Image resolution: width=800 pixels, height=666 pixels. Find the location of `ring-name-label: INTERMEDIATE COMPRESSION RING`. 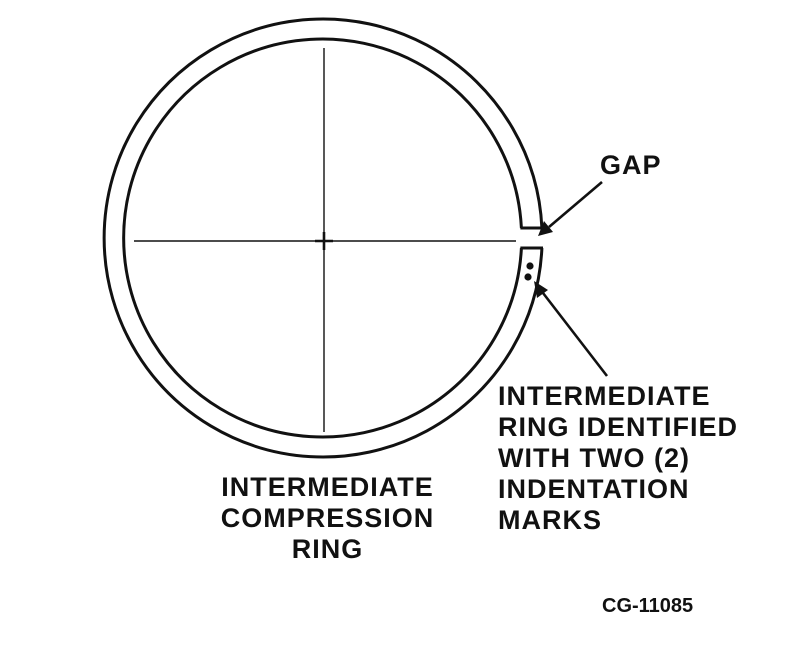

ring-name-label: INTERMEDIATE COMPRESSION RING is located at coordinates (327, 518).